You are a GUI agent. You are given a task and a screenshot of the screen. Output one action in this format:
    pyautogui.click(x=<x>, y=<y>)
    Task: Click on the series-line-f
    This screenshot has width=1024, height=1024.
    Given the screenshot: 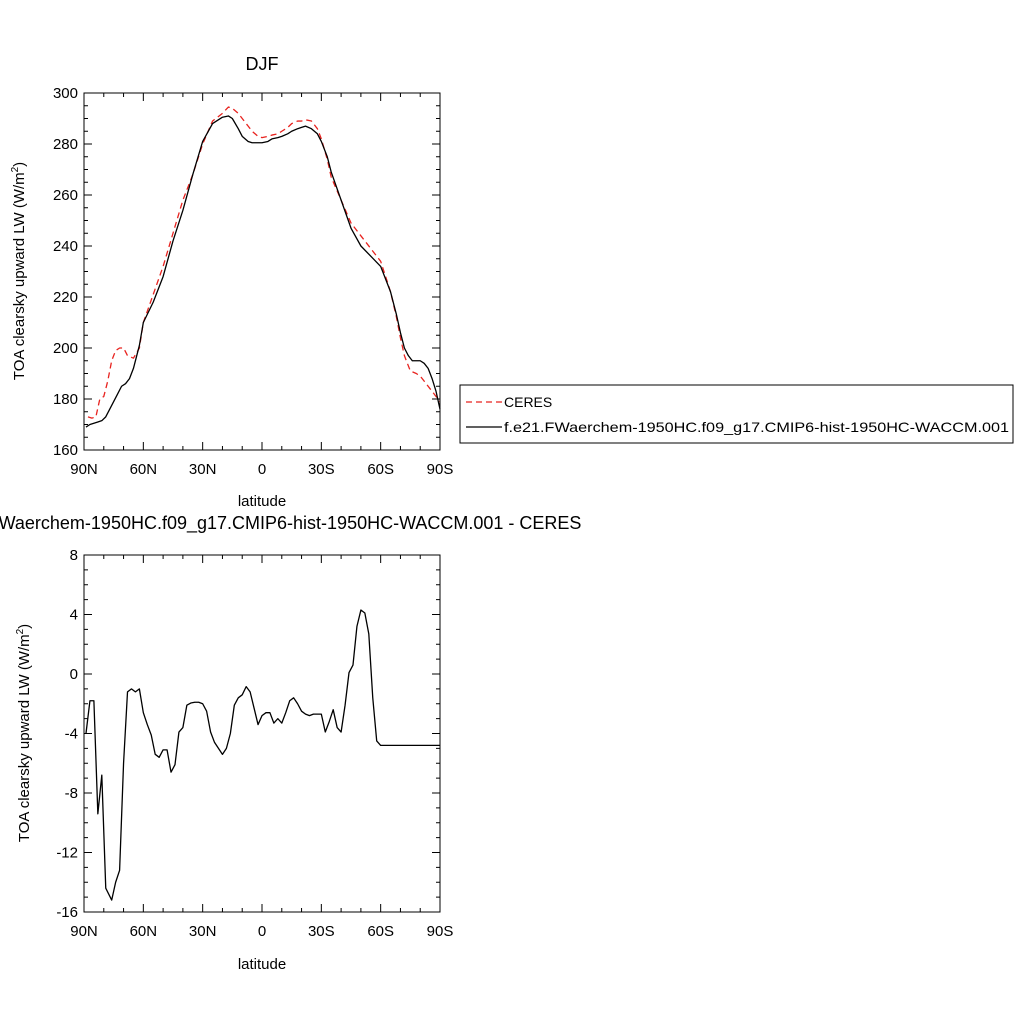 What is the action you would take?
    pyautogui.click(x=263, y=271)
    